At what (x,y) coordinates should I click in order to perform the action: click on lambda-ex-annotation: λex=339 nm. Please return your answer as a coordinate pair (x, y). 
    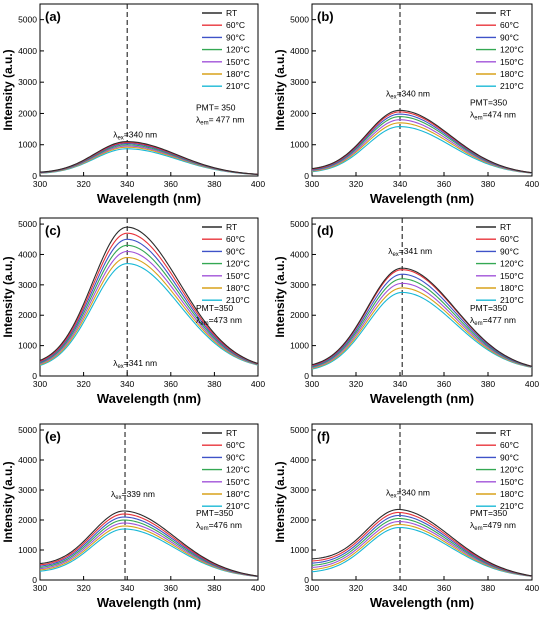
    Looking at the image, I should click on (133, 495).